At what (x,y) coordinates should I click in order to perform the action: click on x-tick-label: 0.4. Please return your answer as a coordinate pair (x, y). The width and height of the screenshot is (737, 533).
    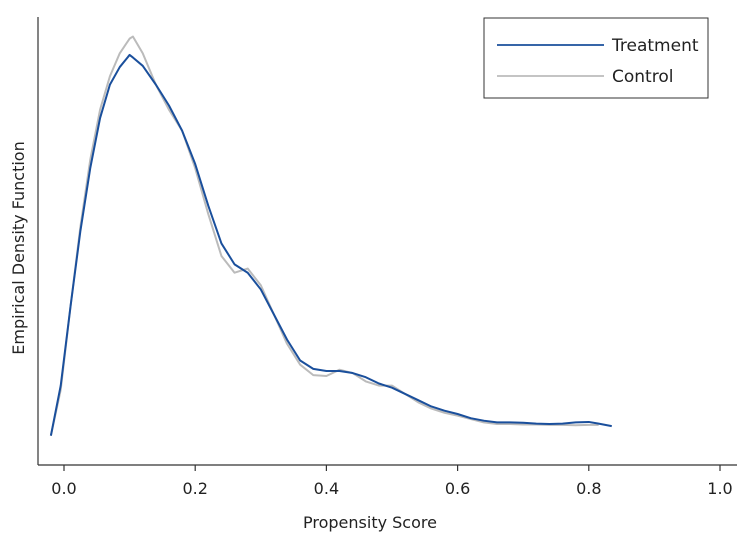
    Looking at the image, I should click on (326, 488).